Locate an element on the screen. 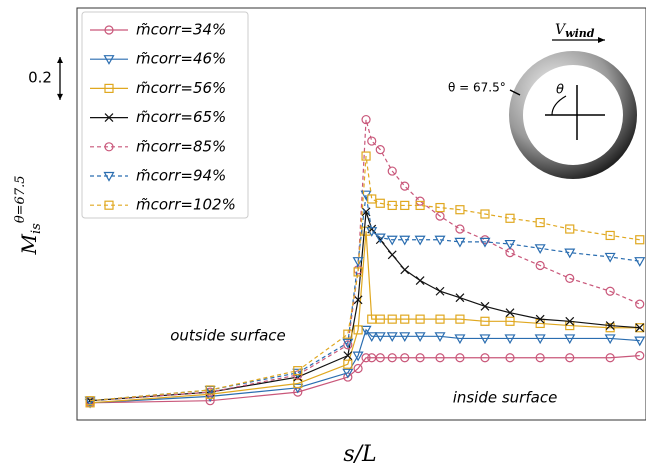  y-label-base: M is located at coordinates (29, 245).